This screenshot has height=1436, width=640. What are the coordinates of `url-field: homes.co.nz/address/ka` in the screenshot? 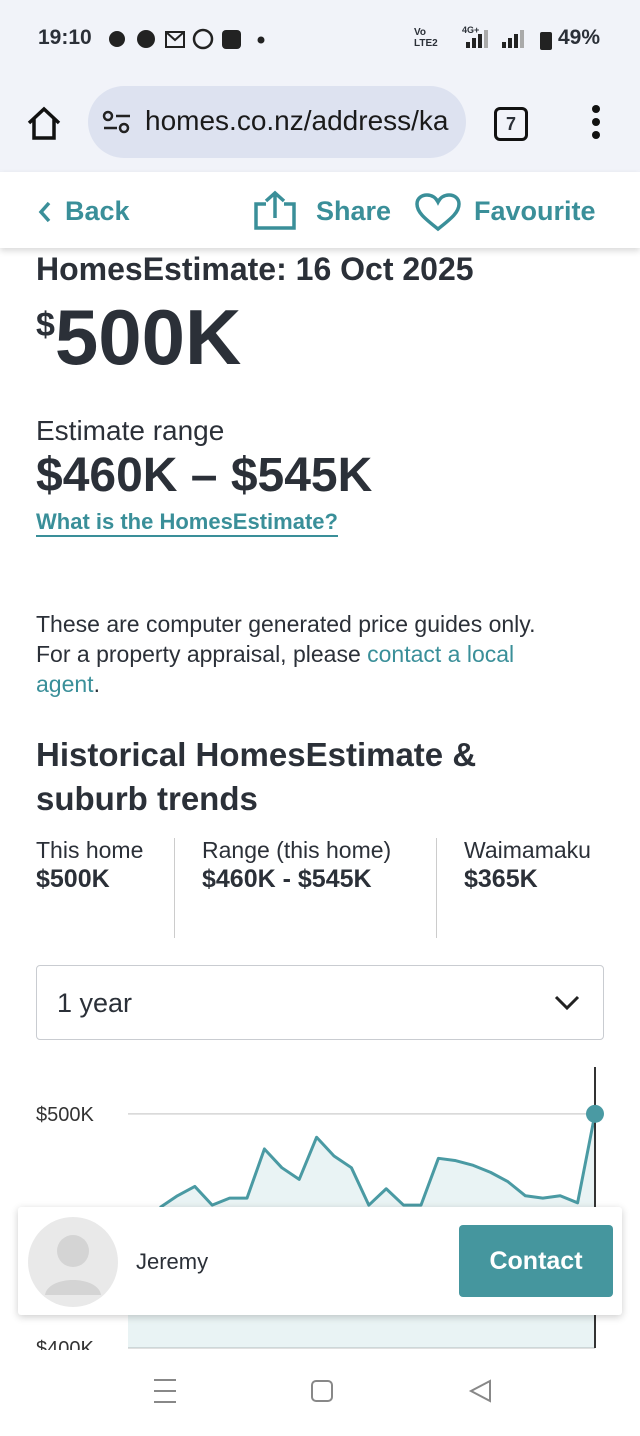 It's located at (277, 122).